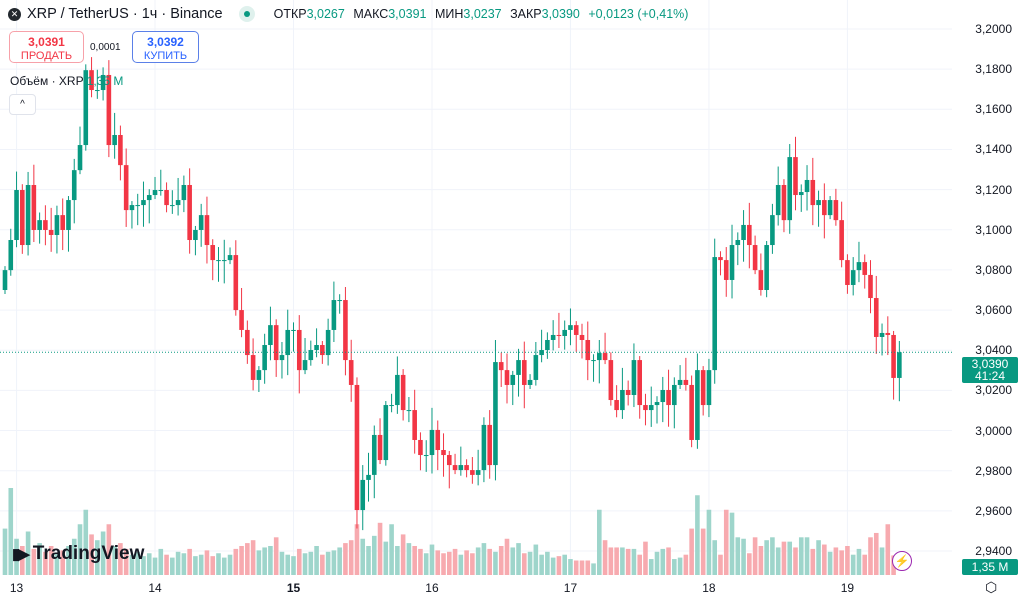 The width and height of the screenshot is (1024, 599). I want to click on time-axis-label: 14, so click(155, 588).